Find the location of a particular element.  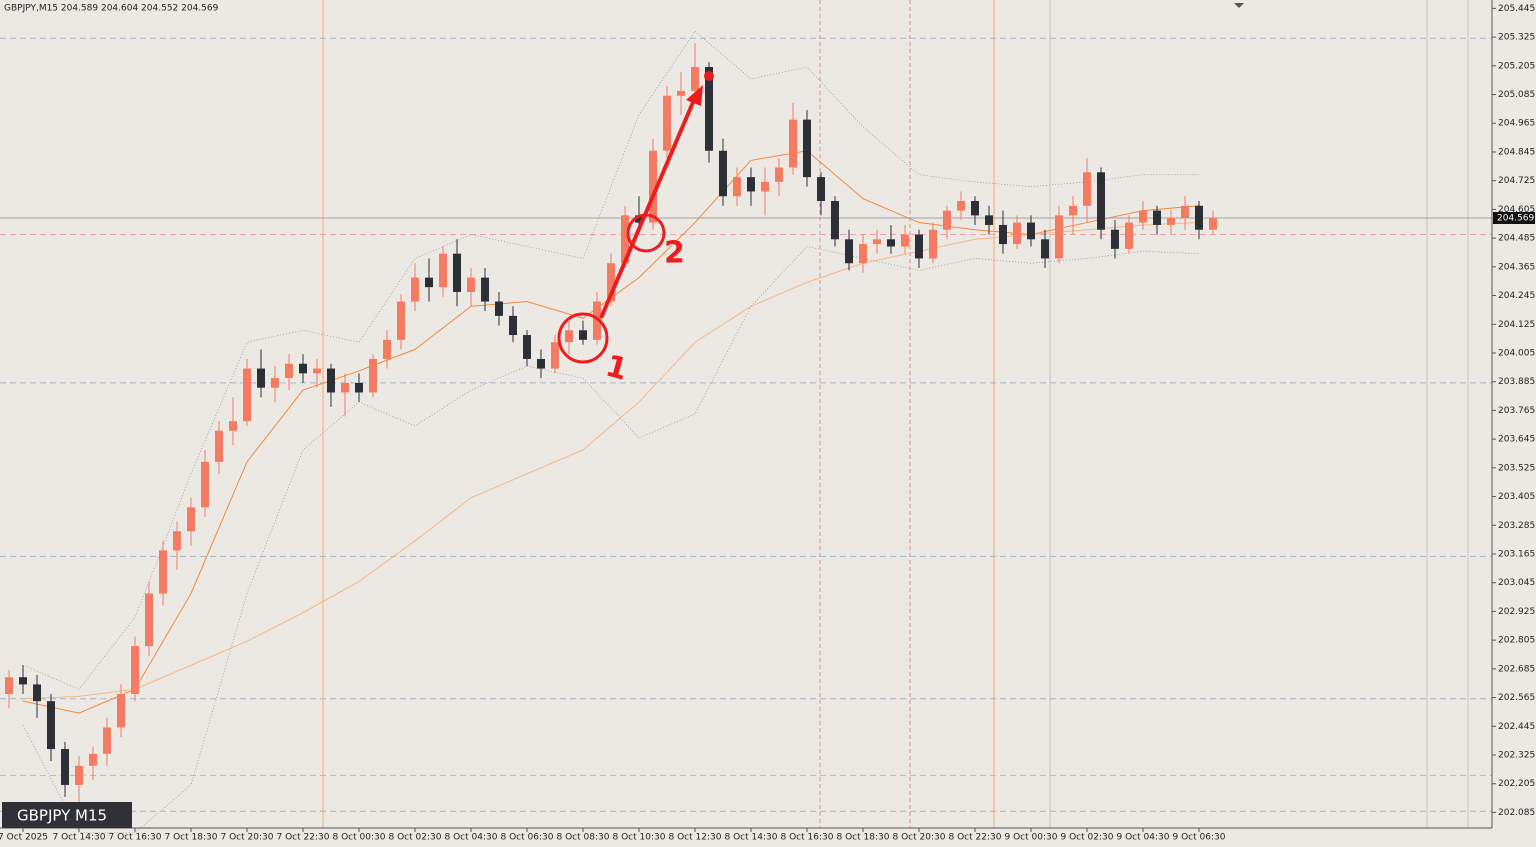

y-tick-label: 204.125 is located at coordinates (1516, 325).